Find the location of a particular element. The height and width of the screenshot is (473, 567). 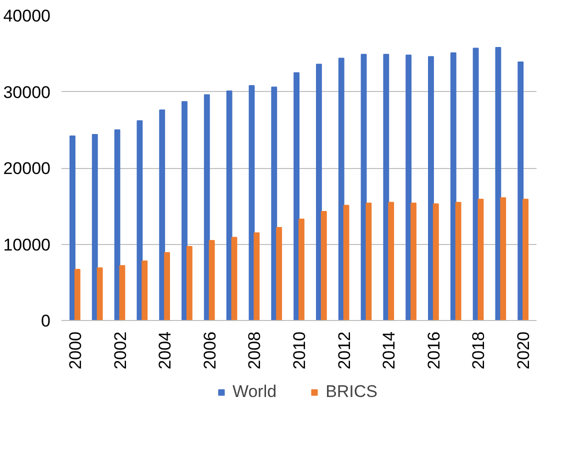

x-tick-label: 2018 is located at coordinates (478, 350).